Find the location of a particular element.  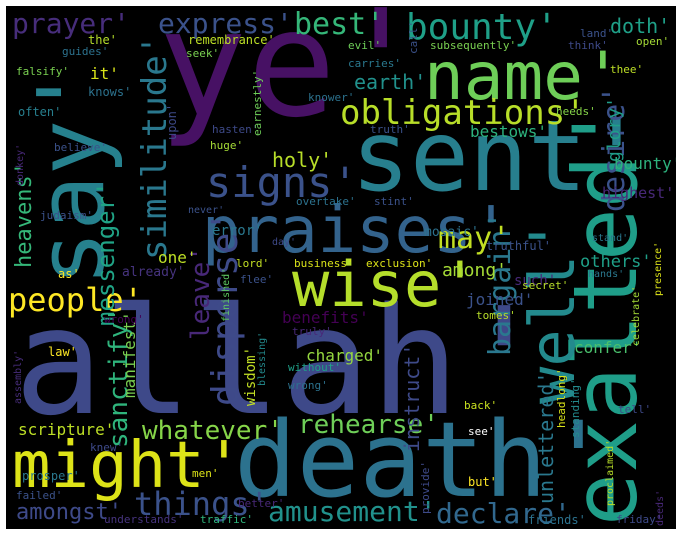

word-secret: secret' is located at coordinates (545, 285).